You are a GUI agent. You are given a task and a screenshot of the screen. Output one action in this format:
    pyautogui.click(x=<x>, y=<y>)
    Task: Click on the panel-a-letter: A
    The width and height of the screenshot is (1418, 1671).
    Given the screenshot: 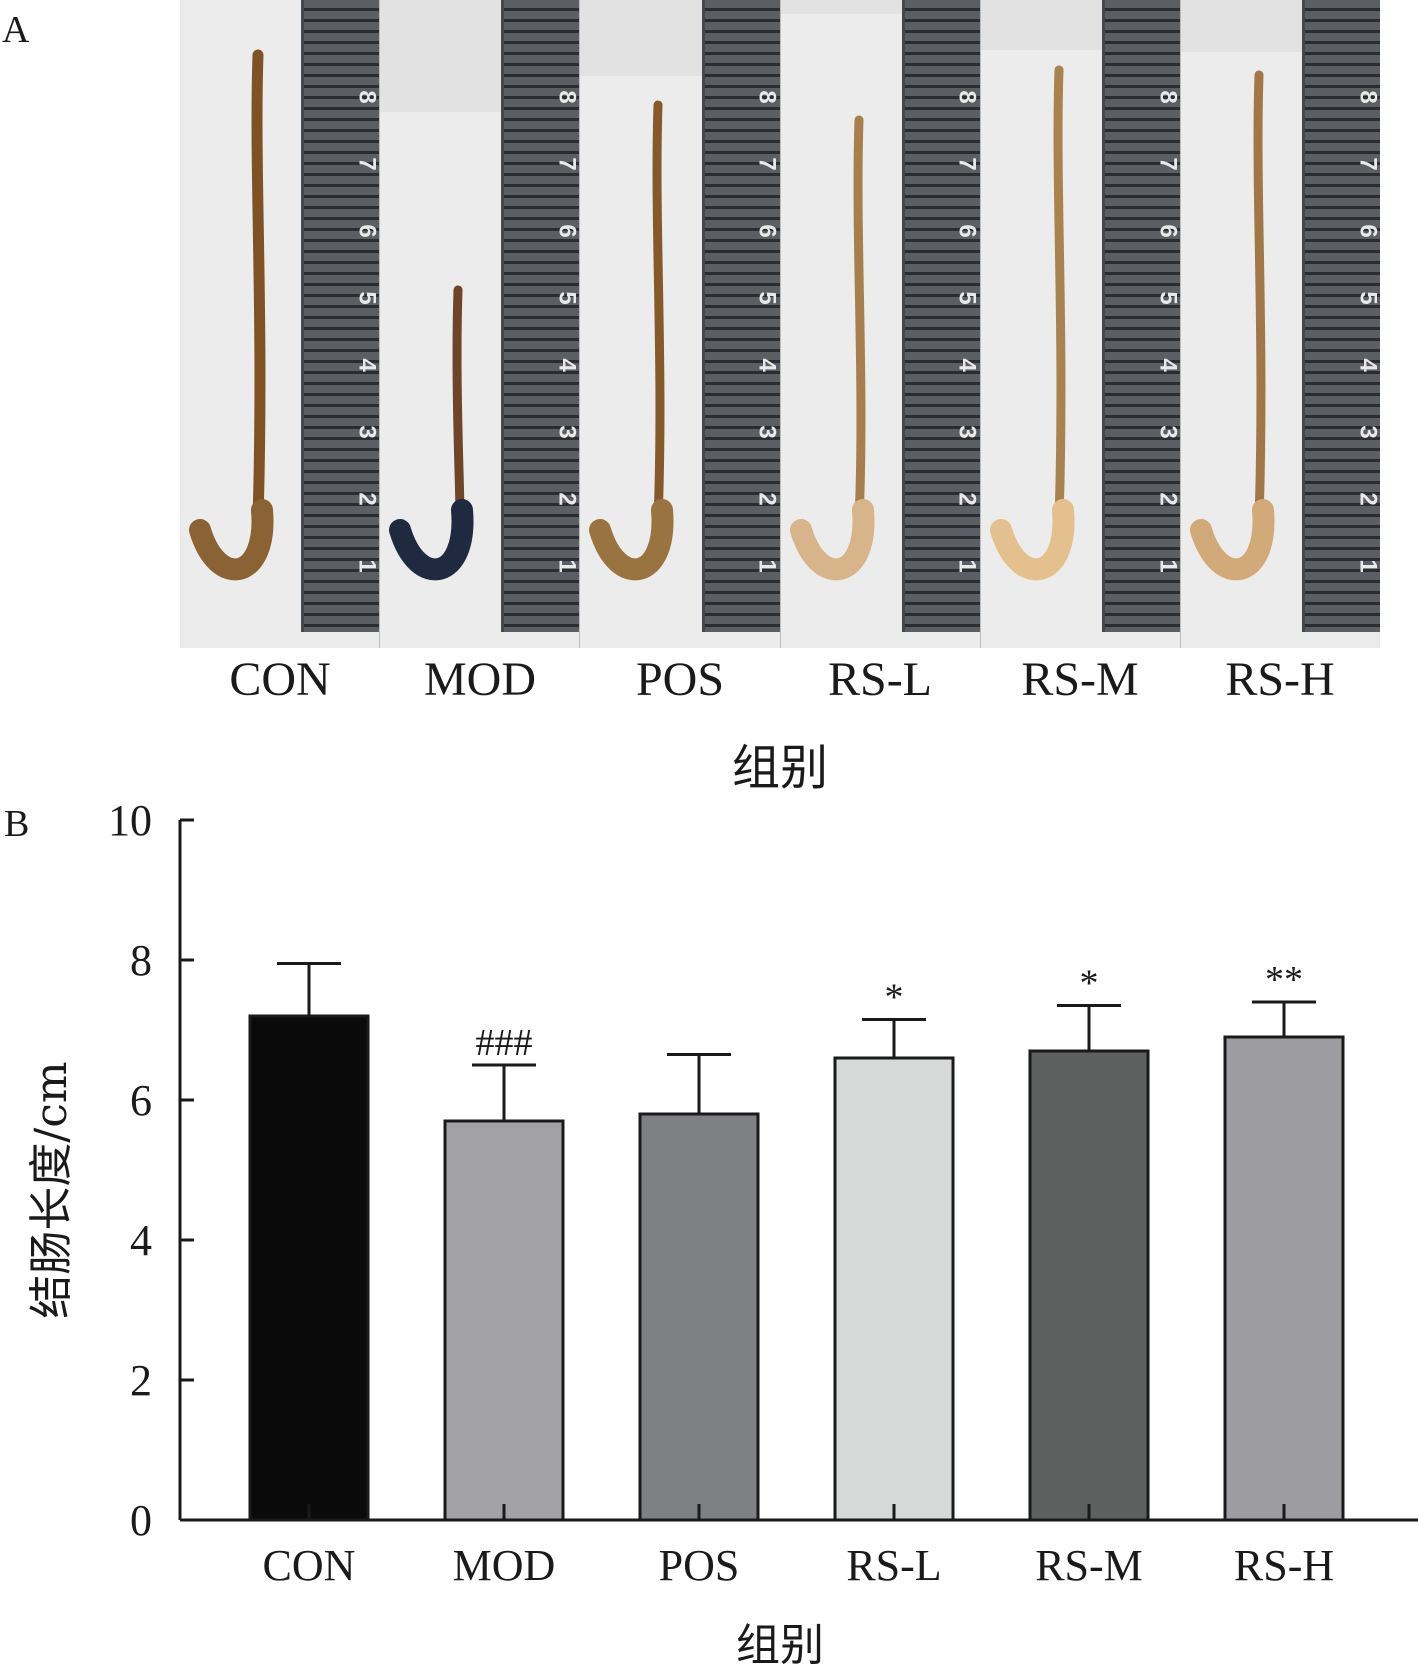 What is the action you would take?
    pyautogui.click(x=16, y=30)
    